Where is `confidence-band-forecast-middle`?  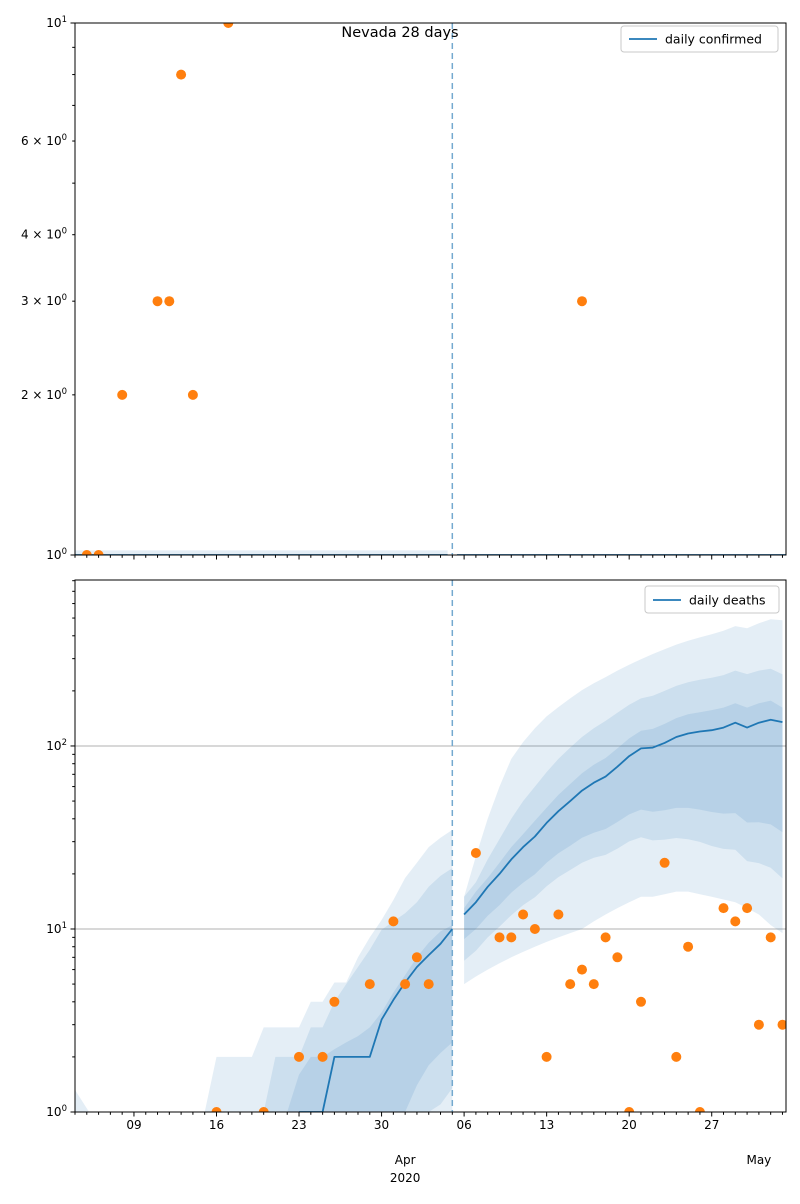 confidence-band-forecast-middle is located at coordinates (623, 814).